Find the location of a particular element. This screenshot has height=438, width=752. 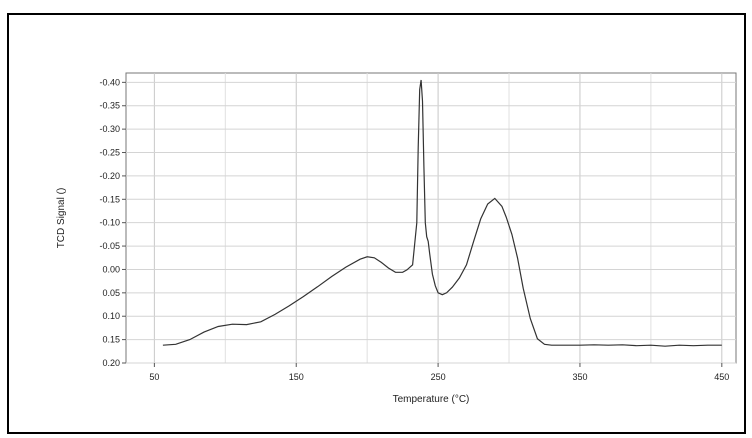

x-tick-label: 350 is located at coordinates (579, 377).